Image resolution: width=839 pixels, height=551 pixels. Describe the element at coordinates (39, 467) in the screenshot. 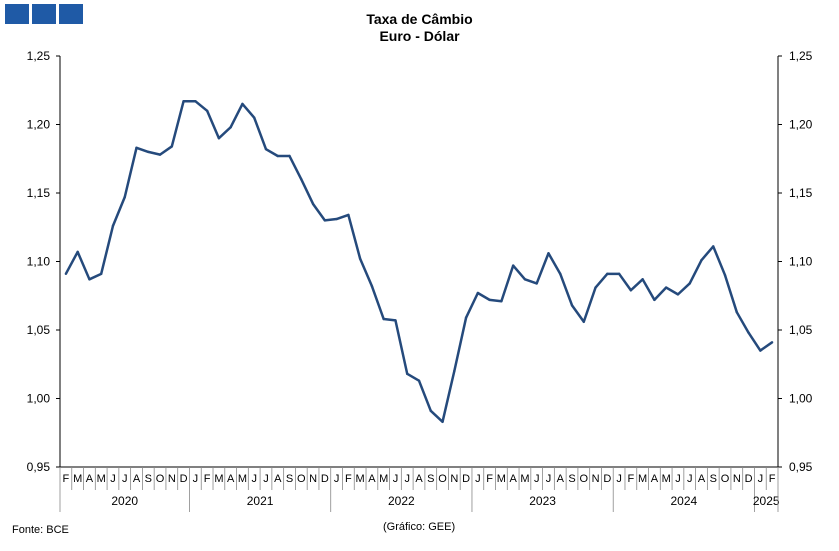

I see `y-tick-label-left: 0,95` at that location.